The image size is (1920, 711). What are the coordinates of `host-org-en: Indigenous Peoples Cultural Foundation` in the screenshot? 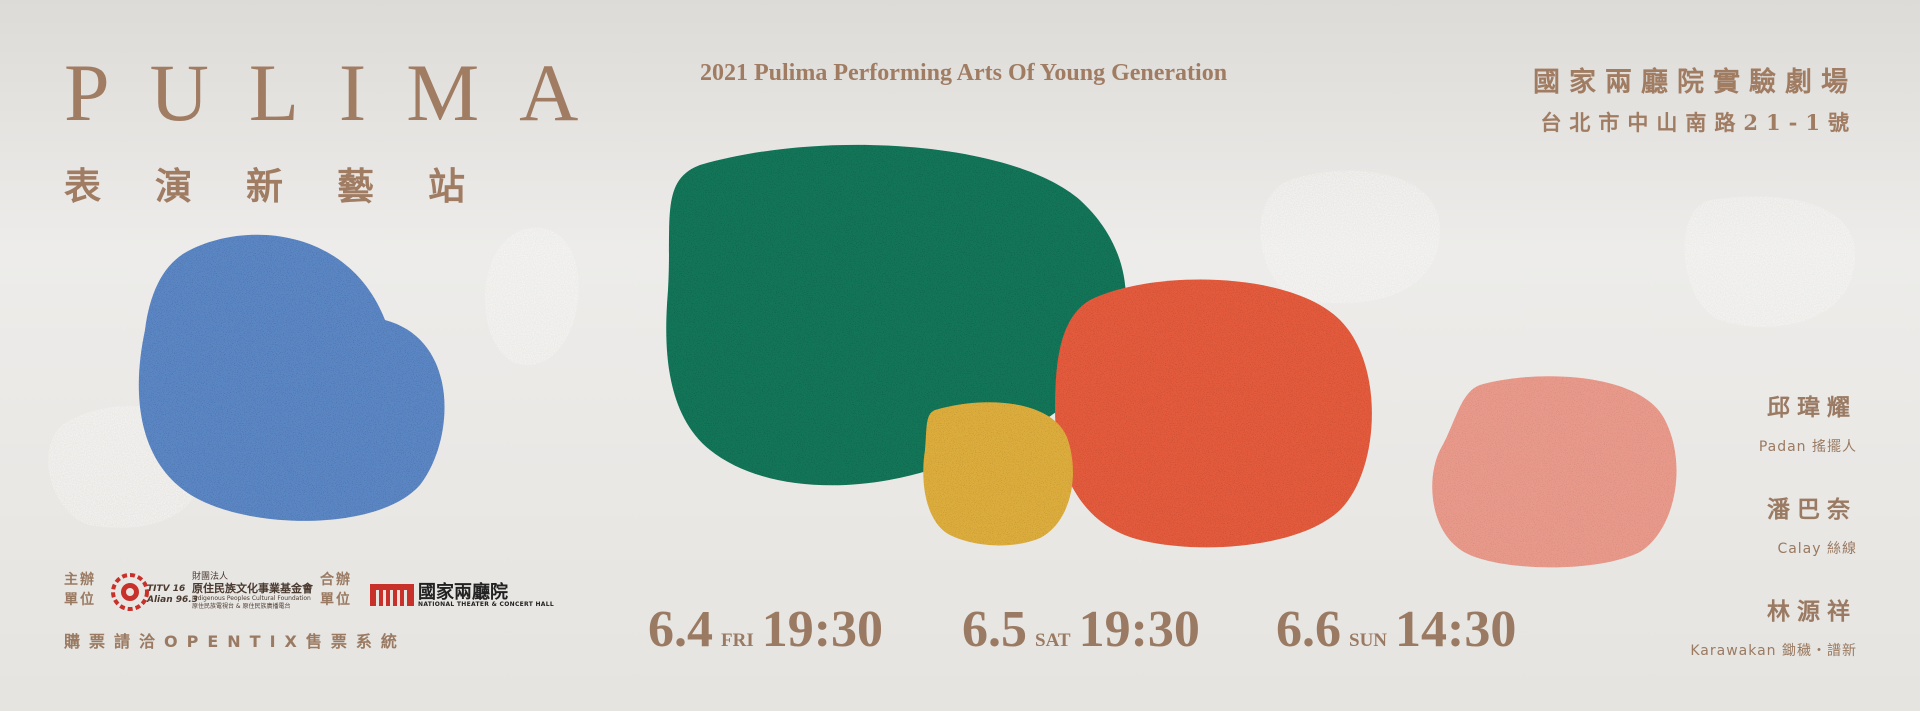 It's located at (251, 598).